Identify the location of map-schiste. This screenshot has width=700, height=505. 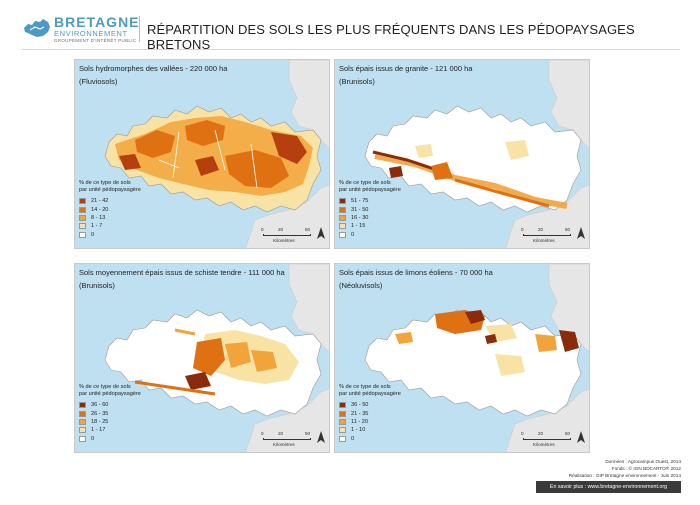
(216, 358).